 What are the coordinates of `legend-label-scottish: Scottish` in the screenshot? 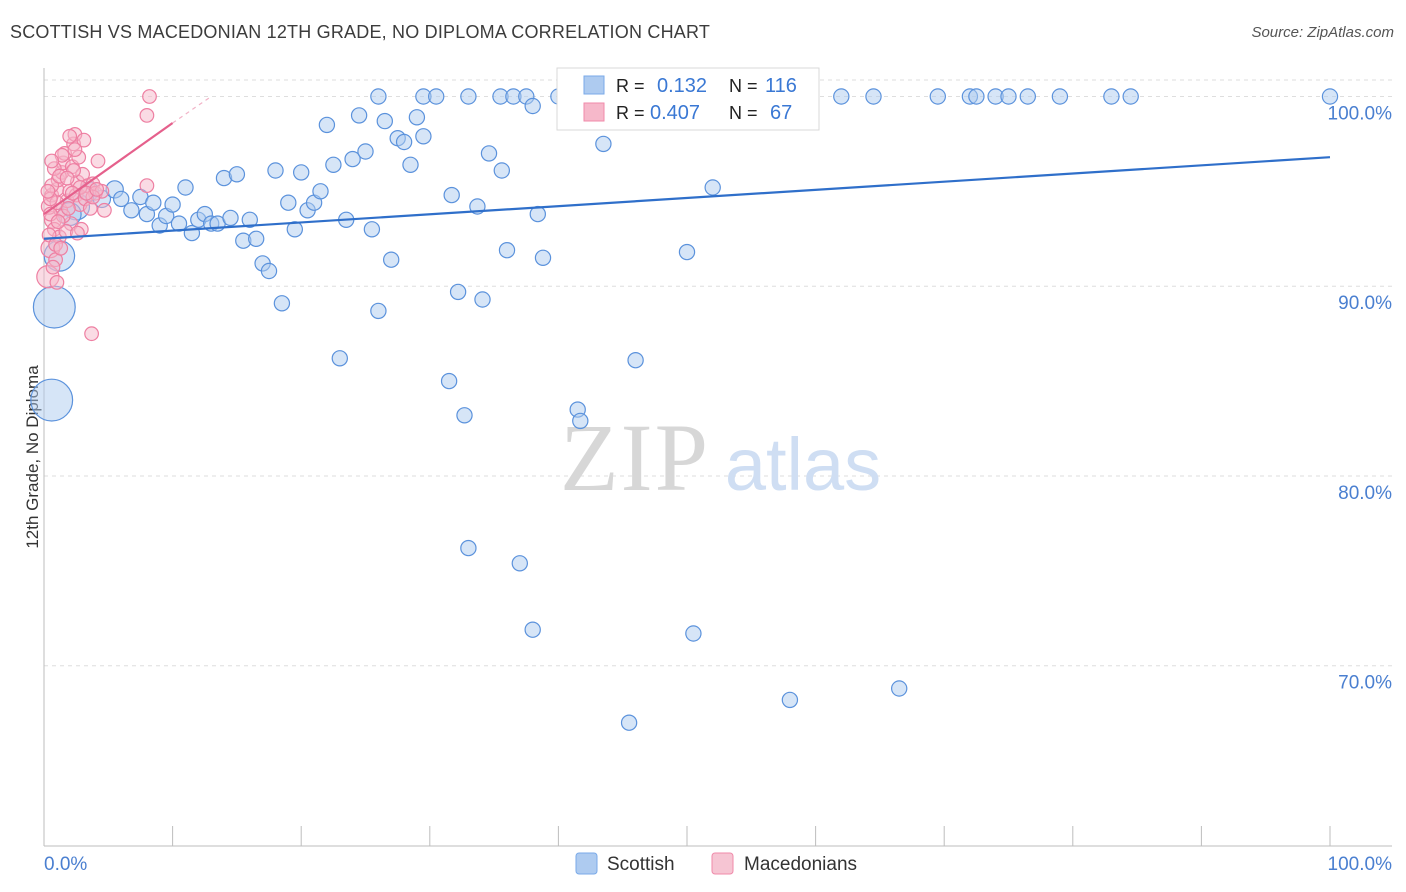 It's located at (641, 864).